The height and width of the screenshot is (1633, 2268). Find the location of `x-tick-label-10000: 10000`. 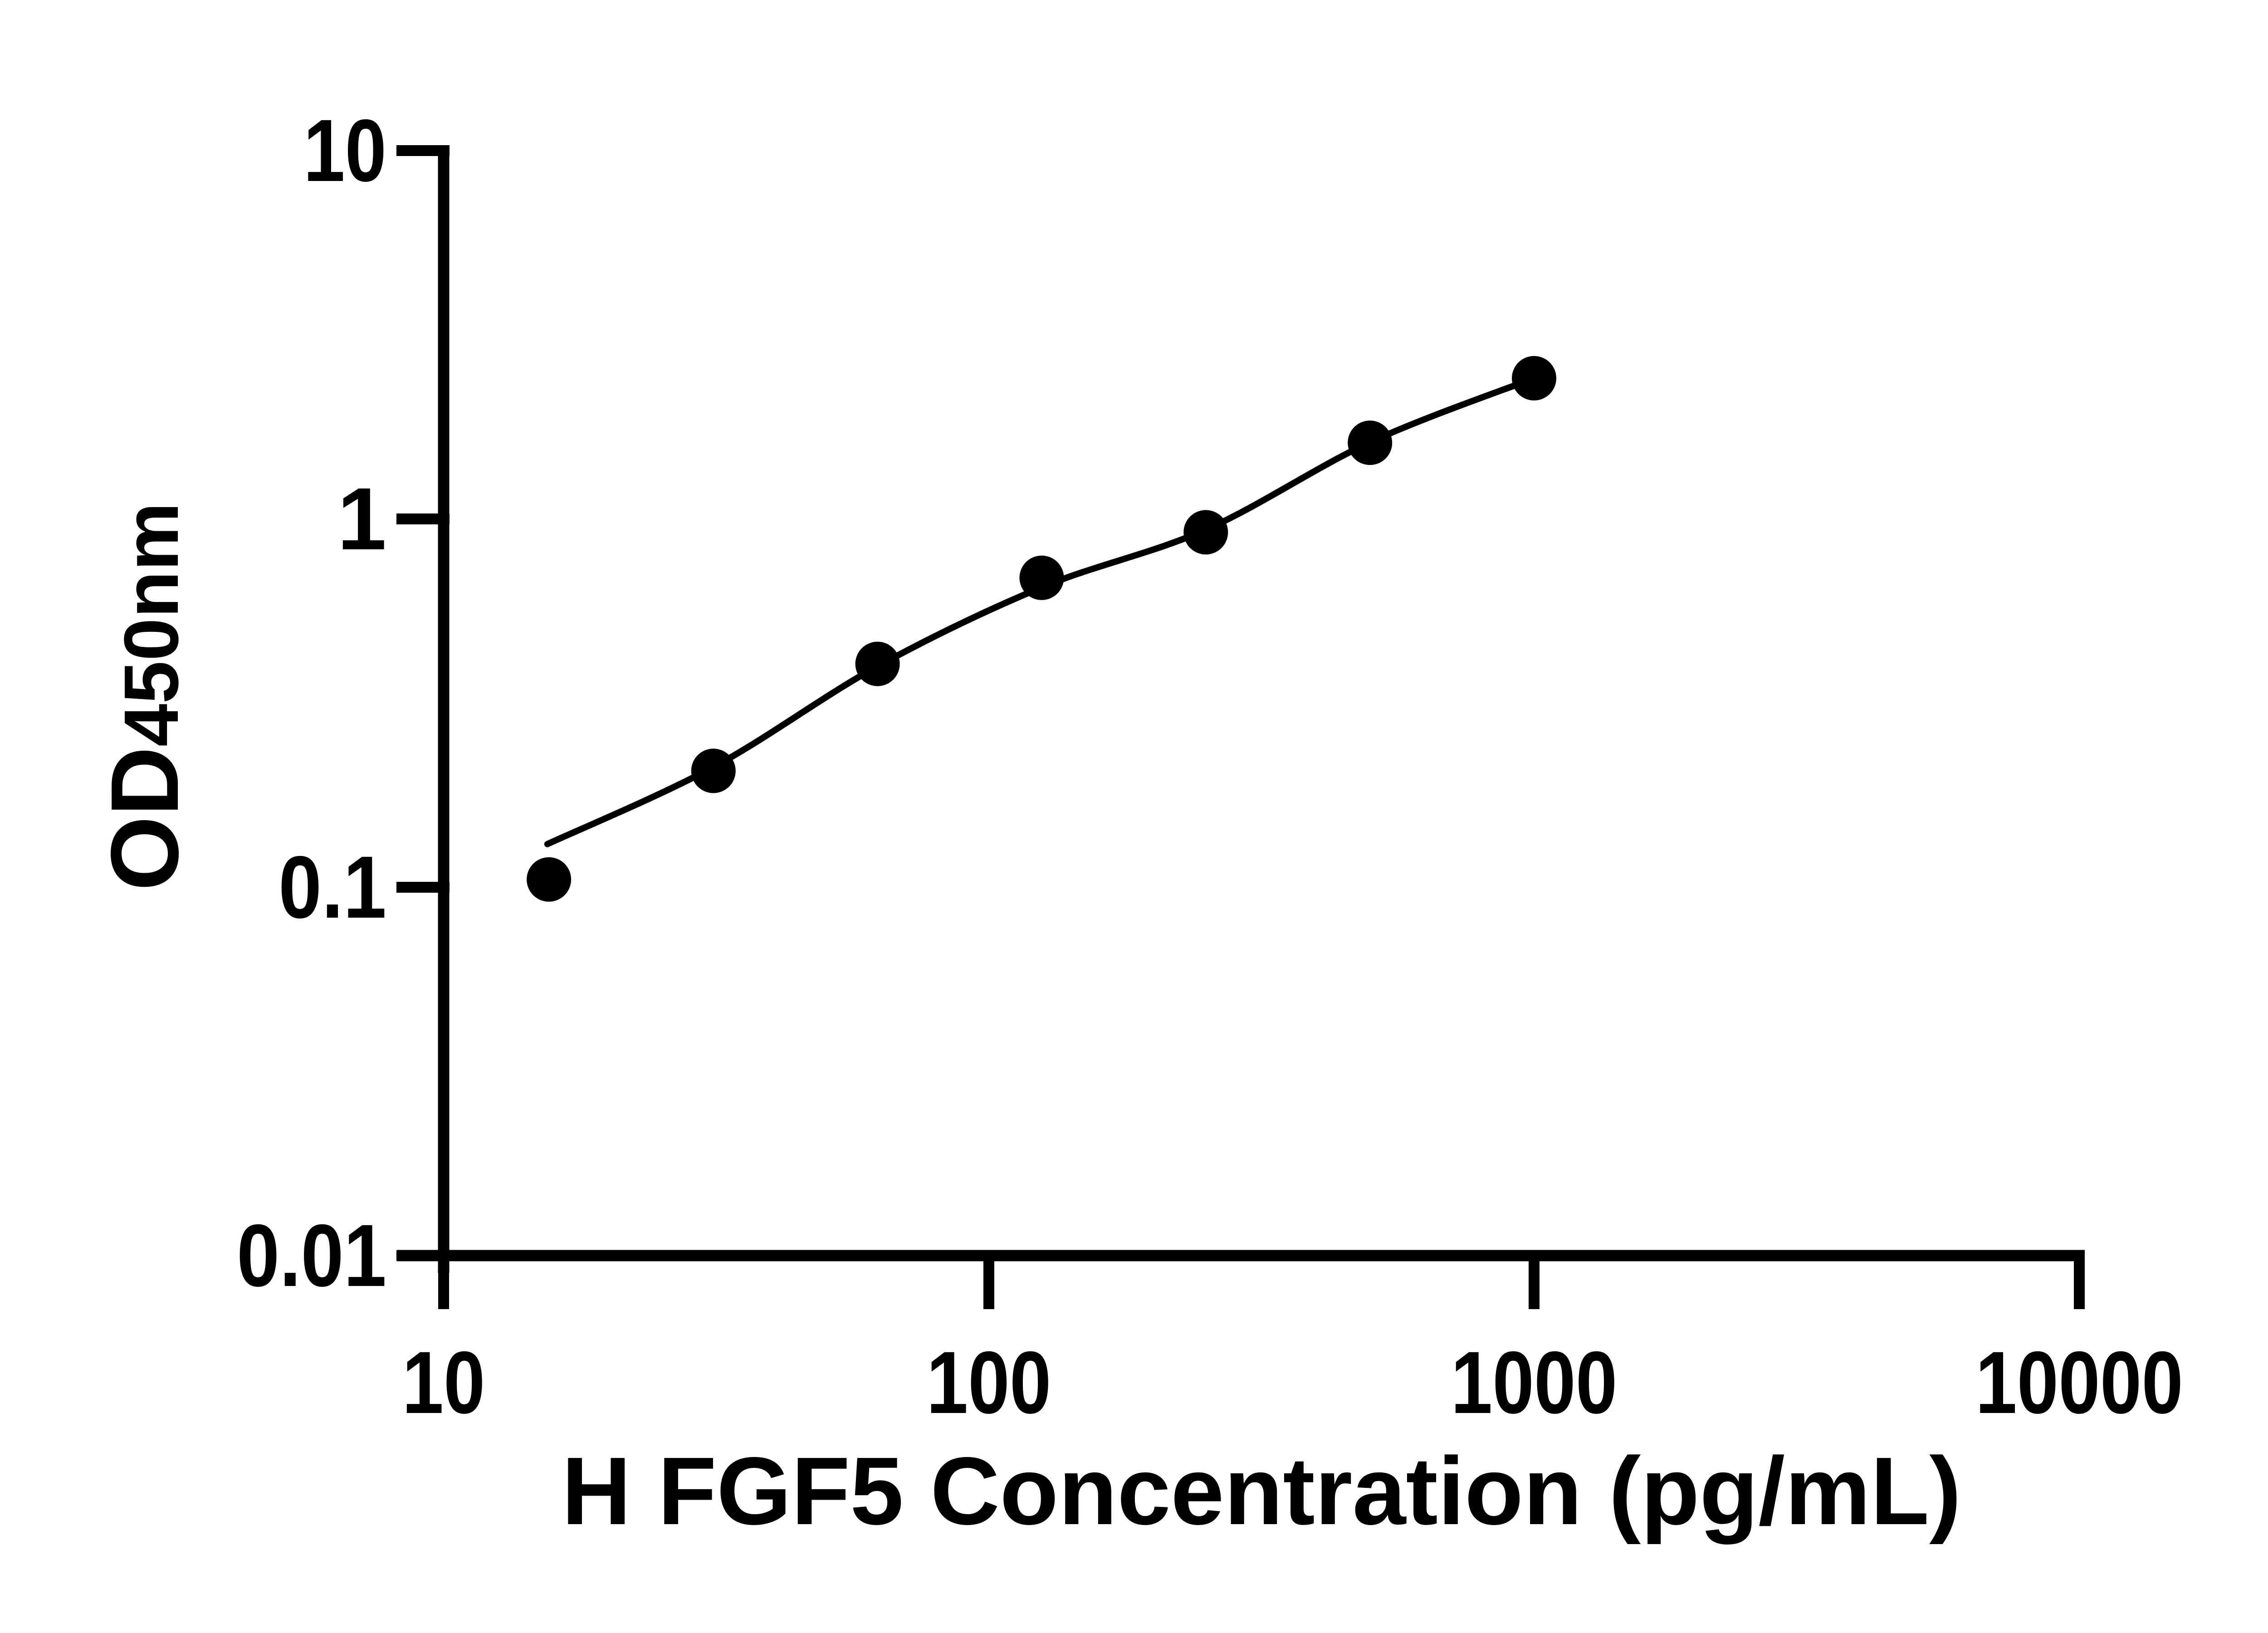

x-tick-label-10000: 10000 is located at coordinates (2079, 1382).